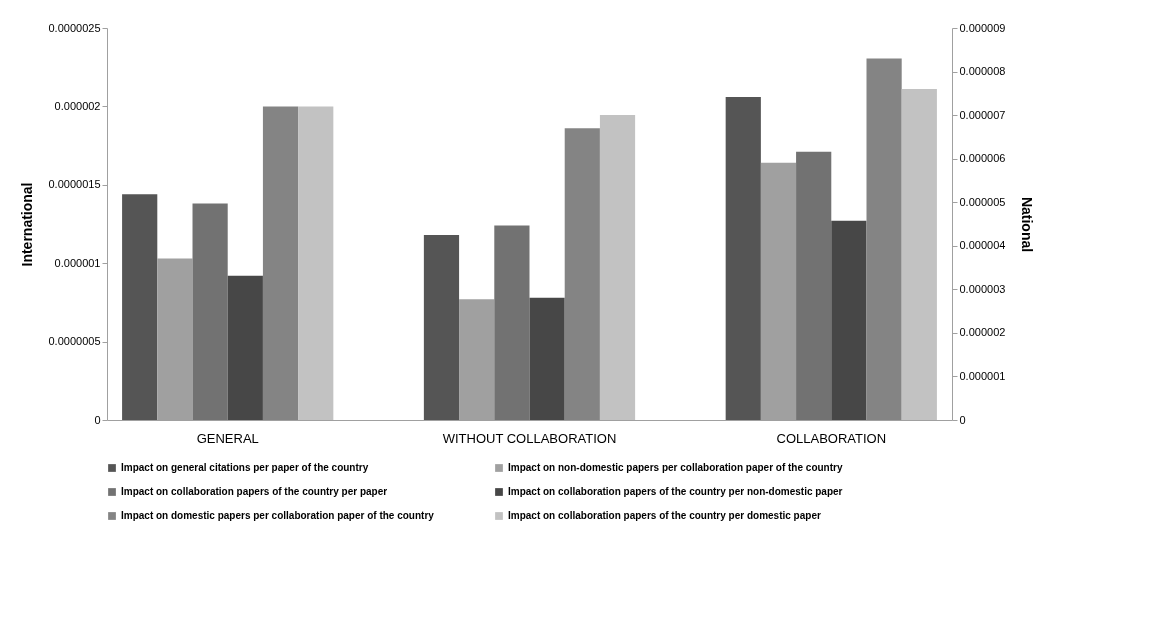  What do you see at coordinates (1027, 224) in the screenshot?
I see `y2-axis-title: National` at bounding box center [1027, 224].